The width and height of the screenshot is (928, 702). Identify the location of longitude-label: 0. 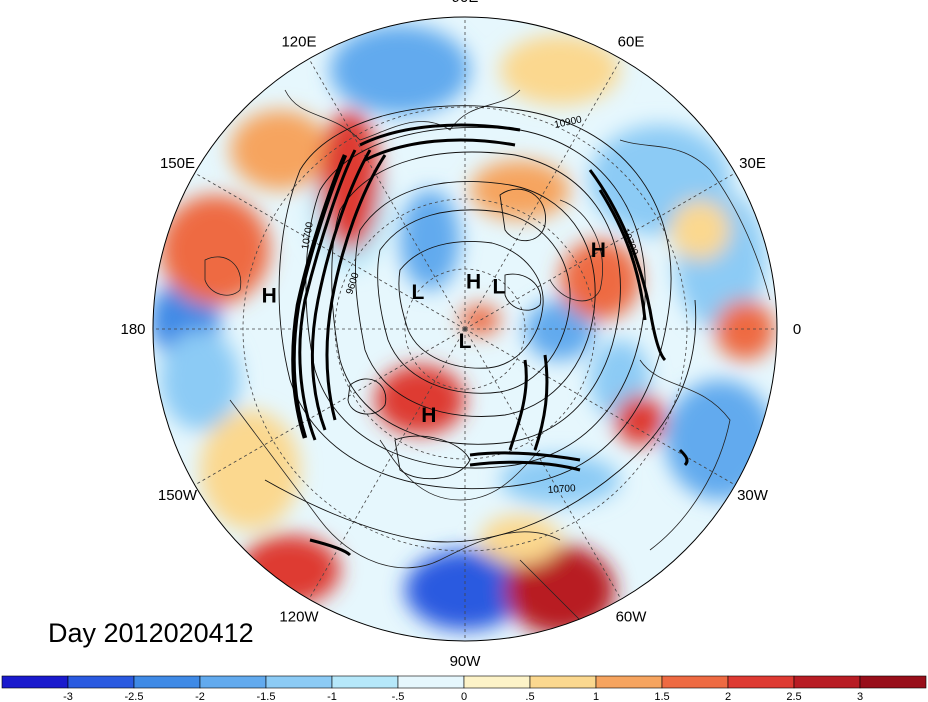
(797, 329).